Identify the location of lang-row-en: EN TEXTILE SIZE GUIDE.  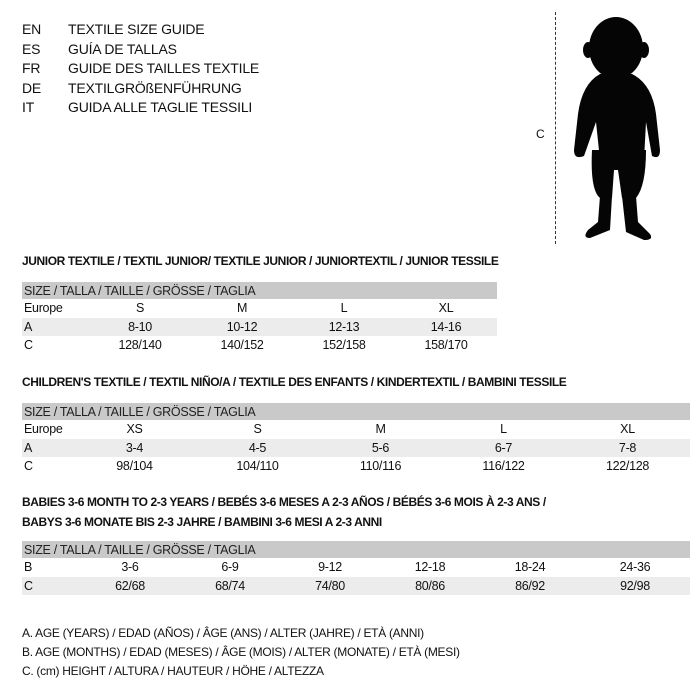
(113, 29).